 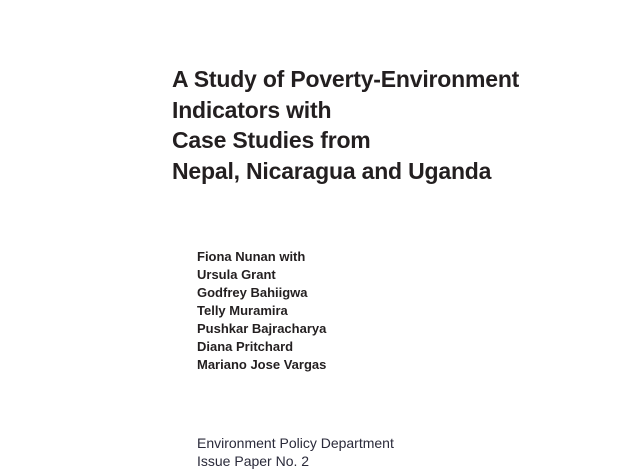 What do you see at coordinates (346, 79) in the screenshot?
I see `title-line: A Study of Poverty-Environment` at bounding box center [346, 79].